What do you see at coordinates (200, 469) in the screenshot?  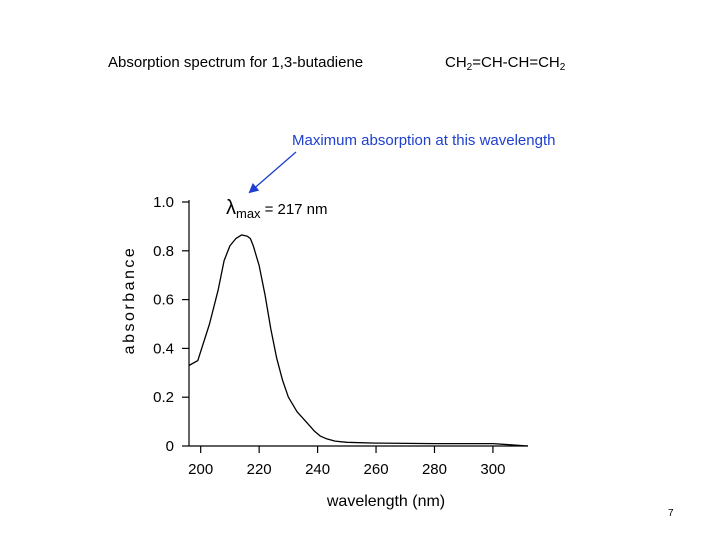 I see `x-tick-label: 200` at bounding box center [200, 469].